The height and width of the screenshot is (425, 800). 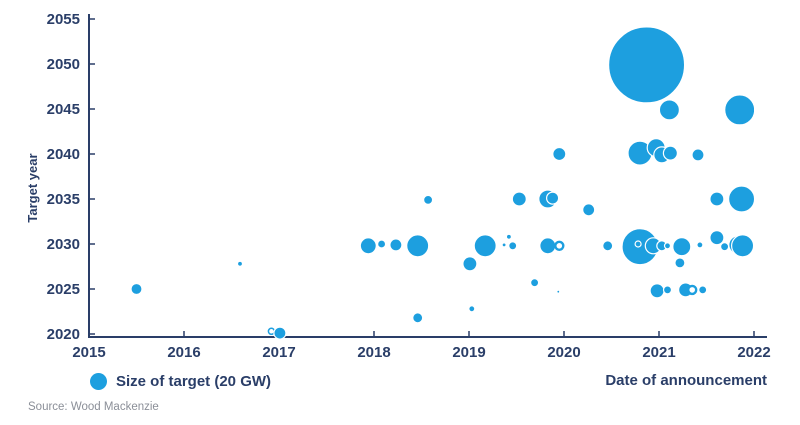 I want to click on y-tick-label: 2025, so click(x=63, y=289).